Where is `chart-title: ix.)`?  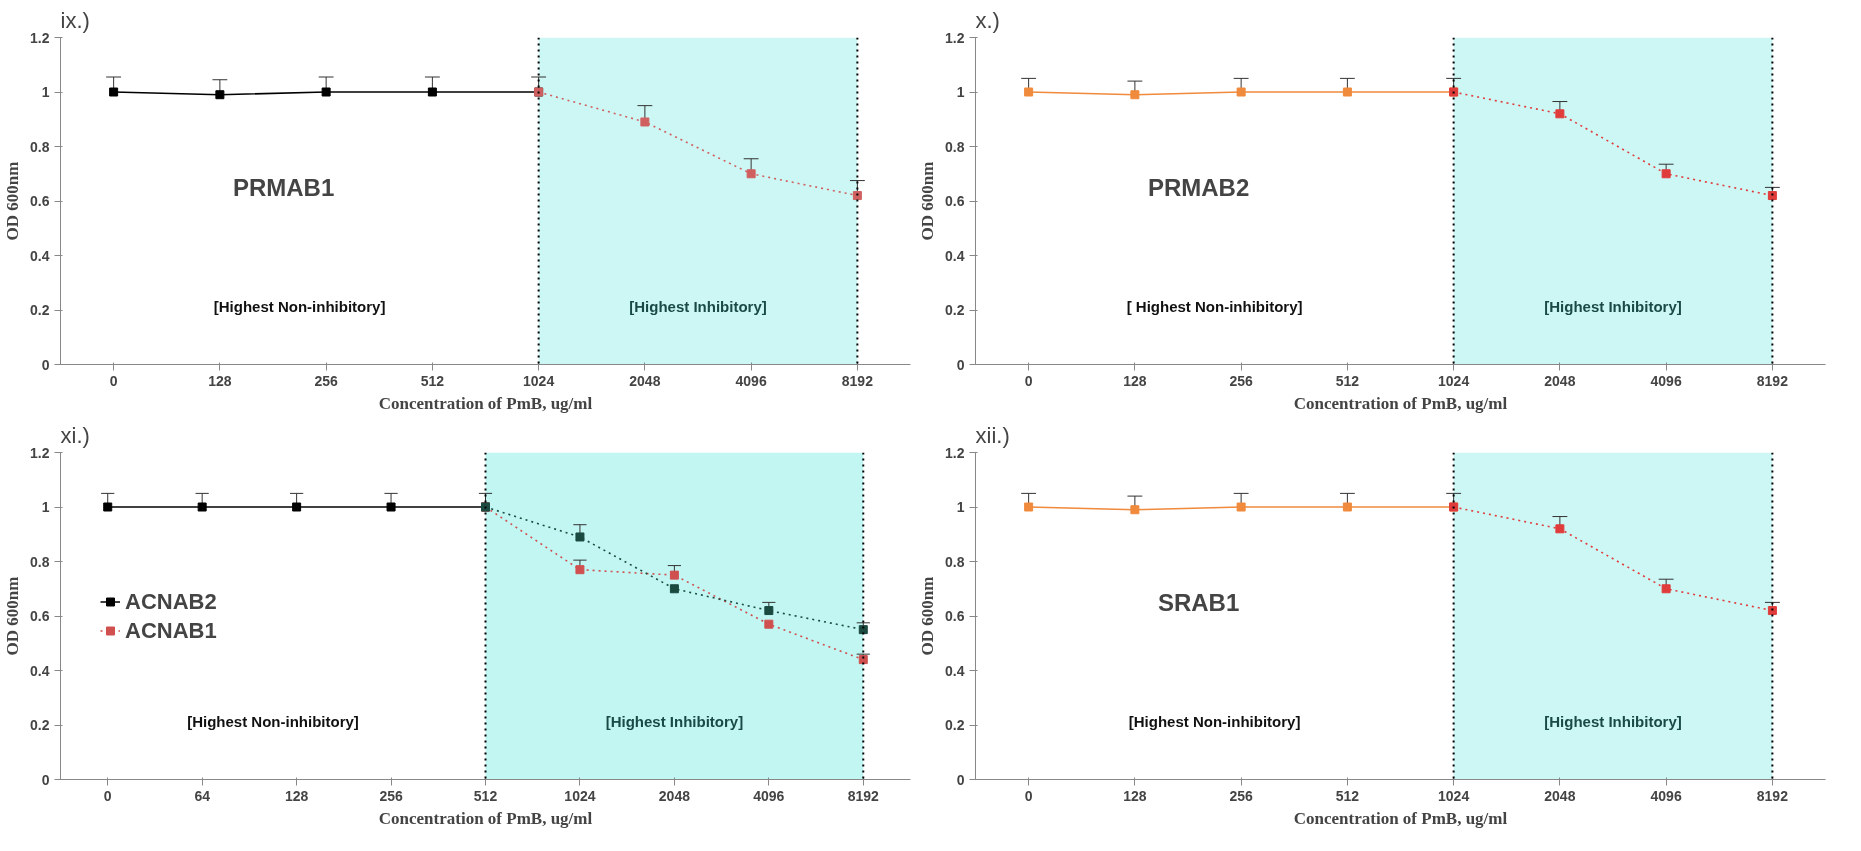 chart-title: ix.) is located at coordinates (75, 20).